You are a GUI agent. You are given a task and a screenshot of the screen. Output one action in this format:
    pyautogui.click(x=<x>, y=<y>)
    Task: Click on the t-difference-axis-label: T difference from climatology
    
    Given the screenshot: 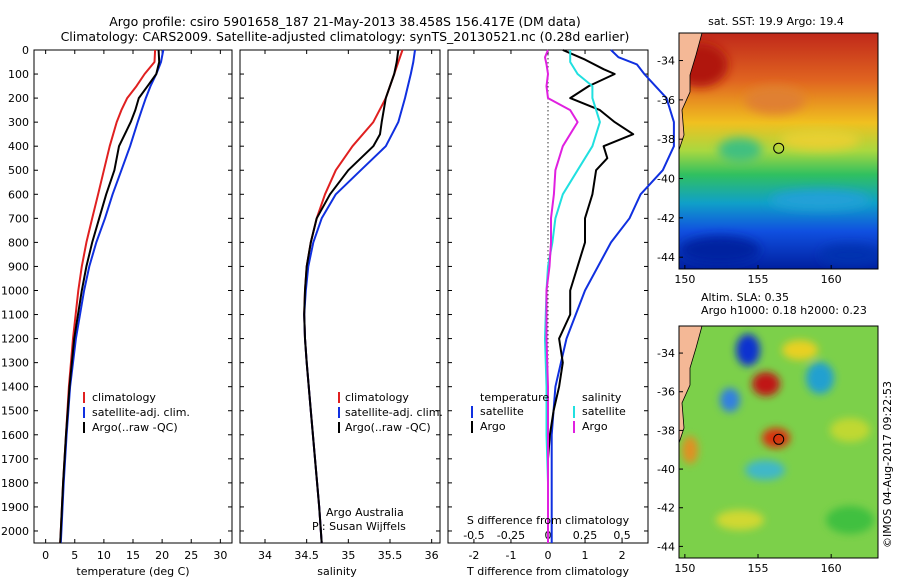 What is the action you would take?
    pyautogui.click(x=547, y=571)
    